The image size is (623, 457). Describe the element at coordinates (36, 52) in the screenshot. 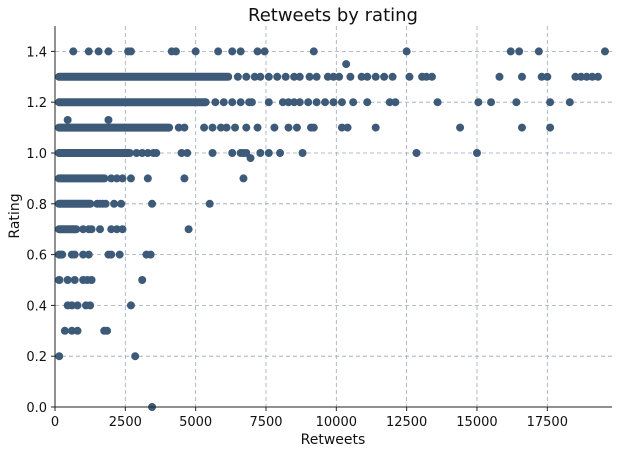

I see `y-tick-label: 1.4` at that location.